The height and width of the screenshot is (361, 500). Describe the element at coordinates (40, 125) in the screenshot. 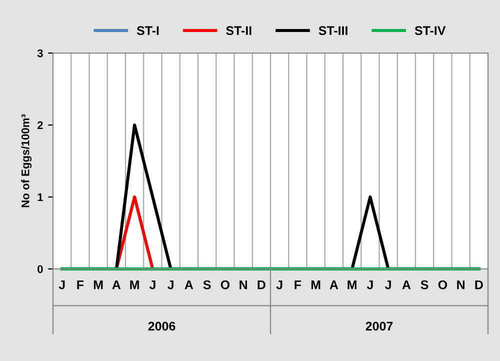

I see `y-tick-label: 2` at that location.